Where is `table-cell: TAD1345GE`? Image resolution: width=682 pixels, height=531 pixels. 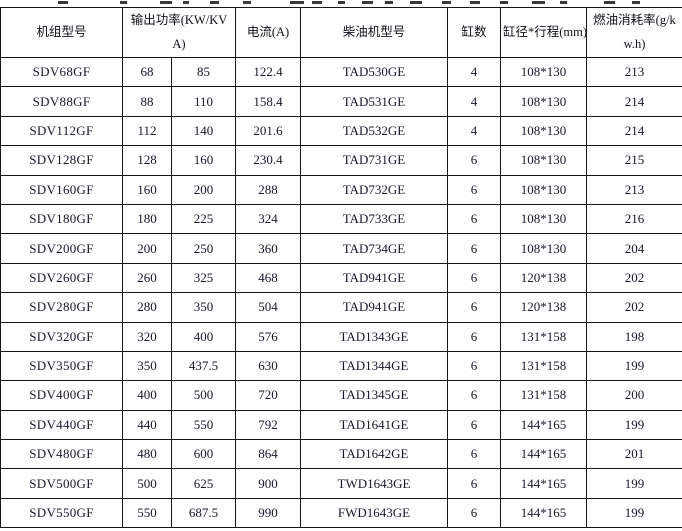 table-cell: TAD1345GE is located at coordinates (374, 395).